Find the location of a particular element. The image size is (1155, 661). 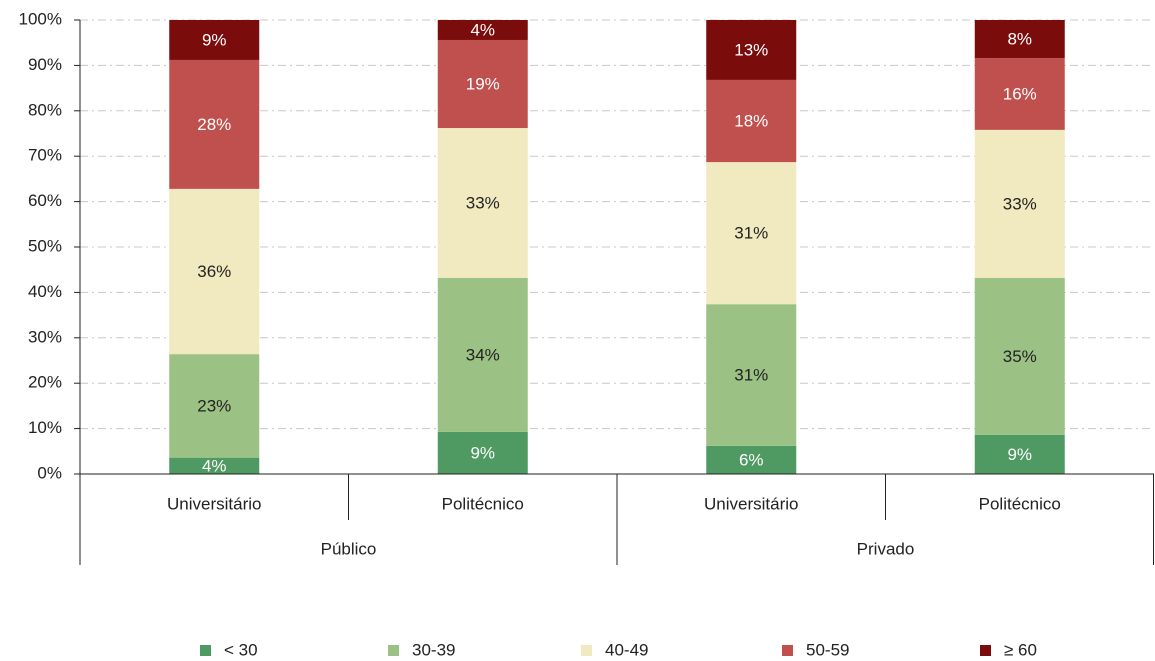

data-label: 28% is located at coordinates (214, 124).